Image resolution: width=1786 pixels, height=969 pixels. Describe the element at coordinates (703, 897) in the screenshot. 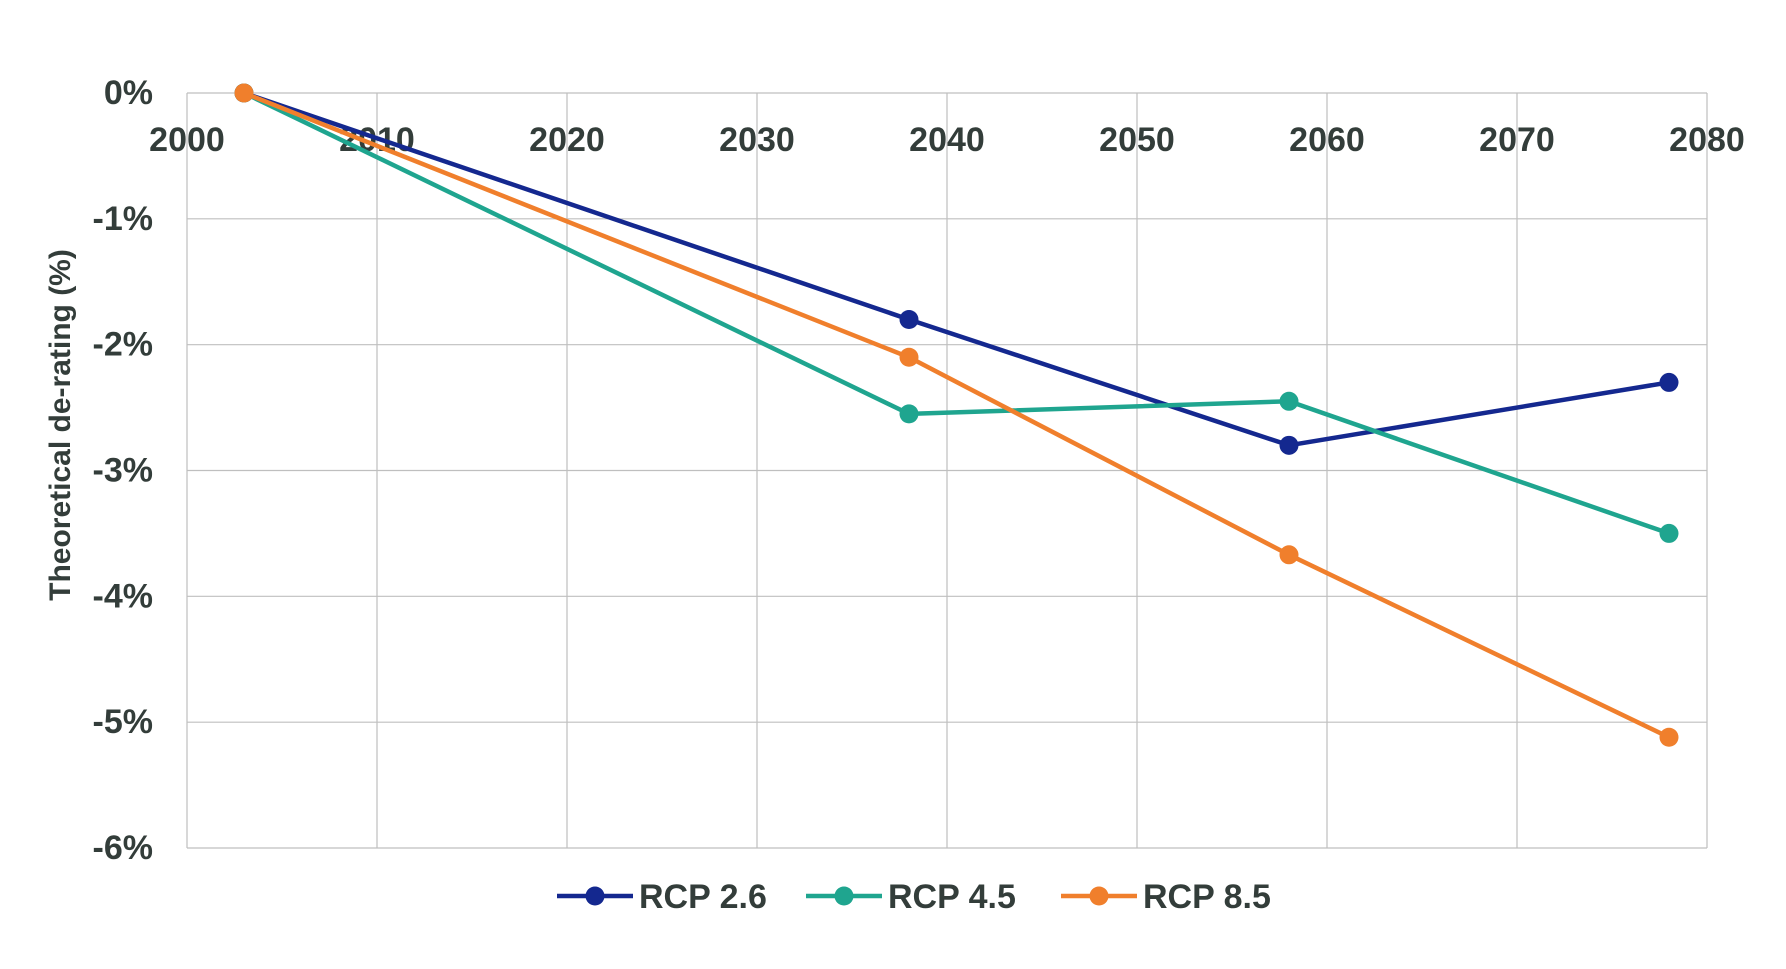

I see `legend-label: RCP 2.6` at that location.